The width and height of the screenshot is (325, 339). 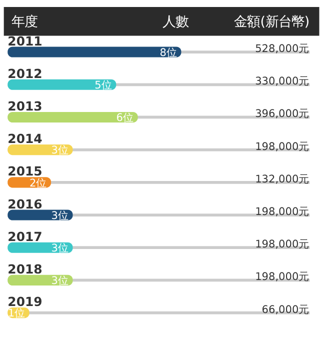 What do you see at coordinates (17, 314) in the screenshot?
I see `data-label: 1位` at bounding box center [17, 314].